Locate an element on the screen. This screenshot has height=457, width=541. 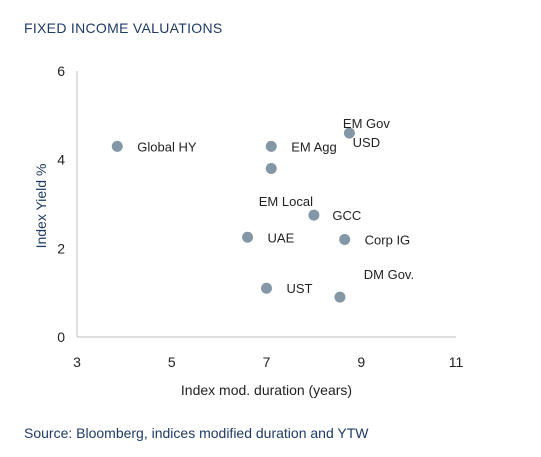
y-tick-label: 6 is located at coordinates (61, 71).